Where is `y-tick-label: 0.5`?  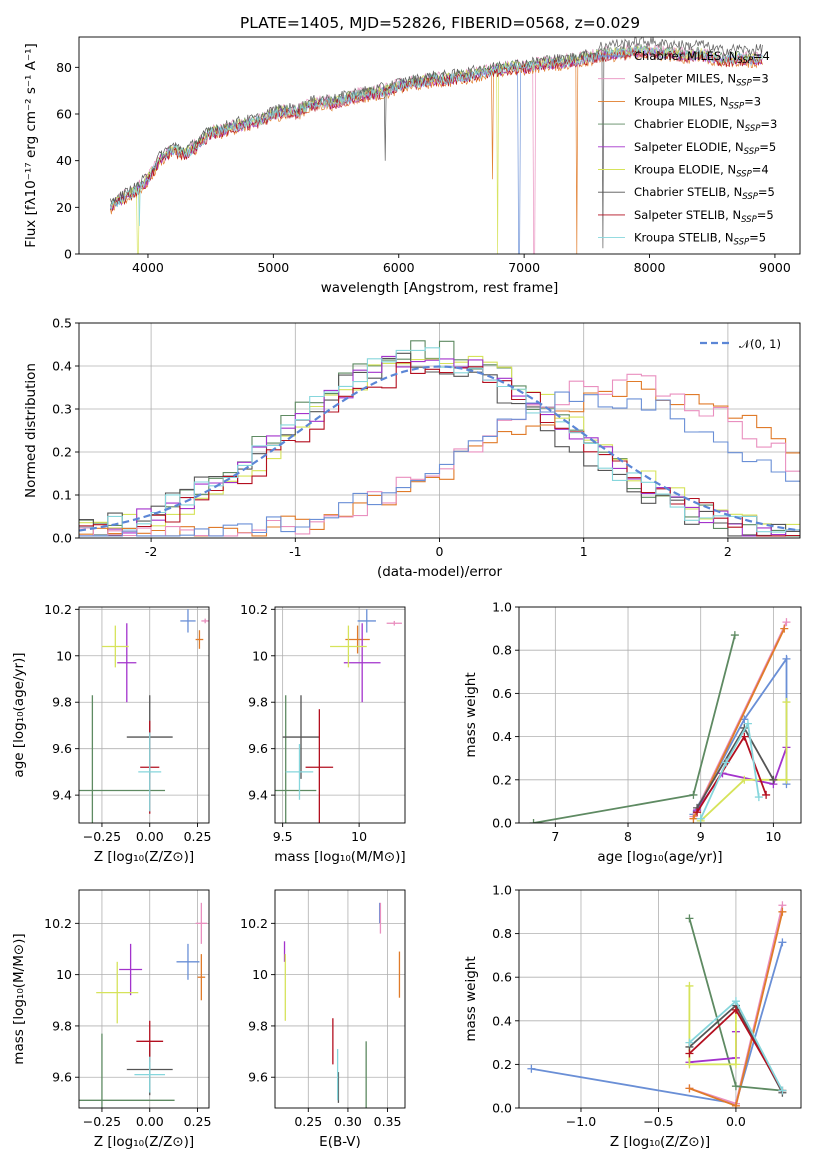
y-tick-label: 0.5 is located at coordinates (62, 323).